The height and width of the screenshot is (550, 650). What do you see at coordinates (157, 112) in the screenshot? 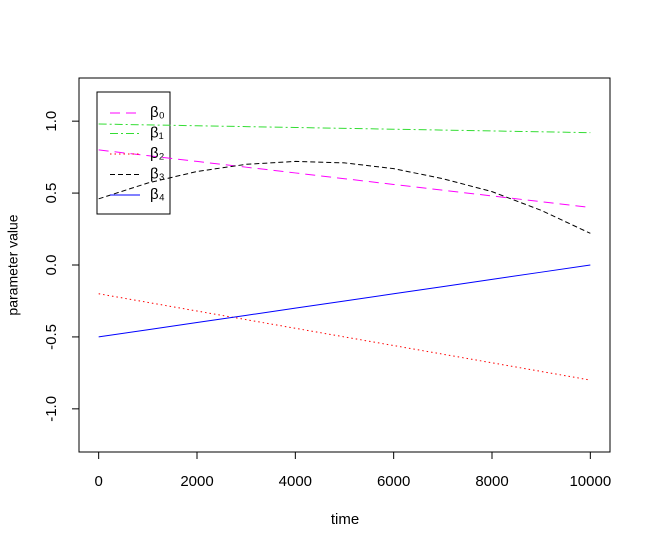
I see `legend-label: β₀` at bounding box center [157, 112].